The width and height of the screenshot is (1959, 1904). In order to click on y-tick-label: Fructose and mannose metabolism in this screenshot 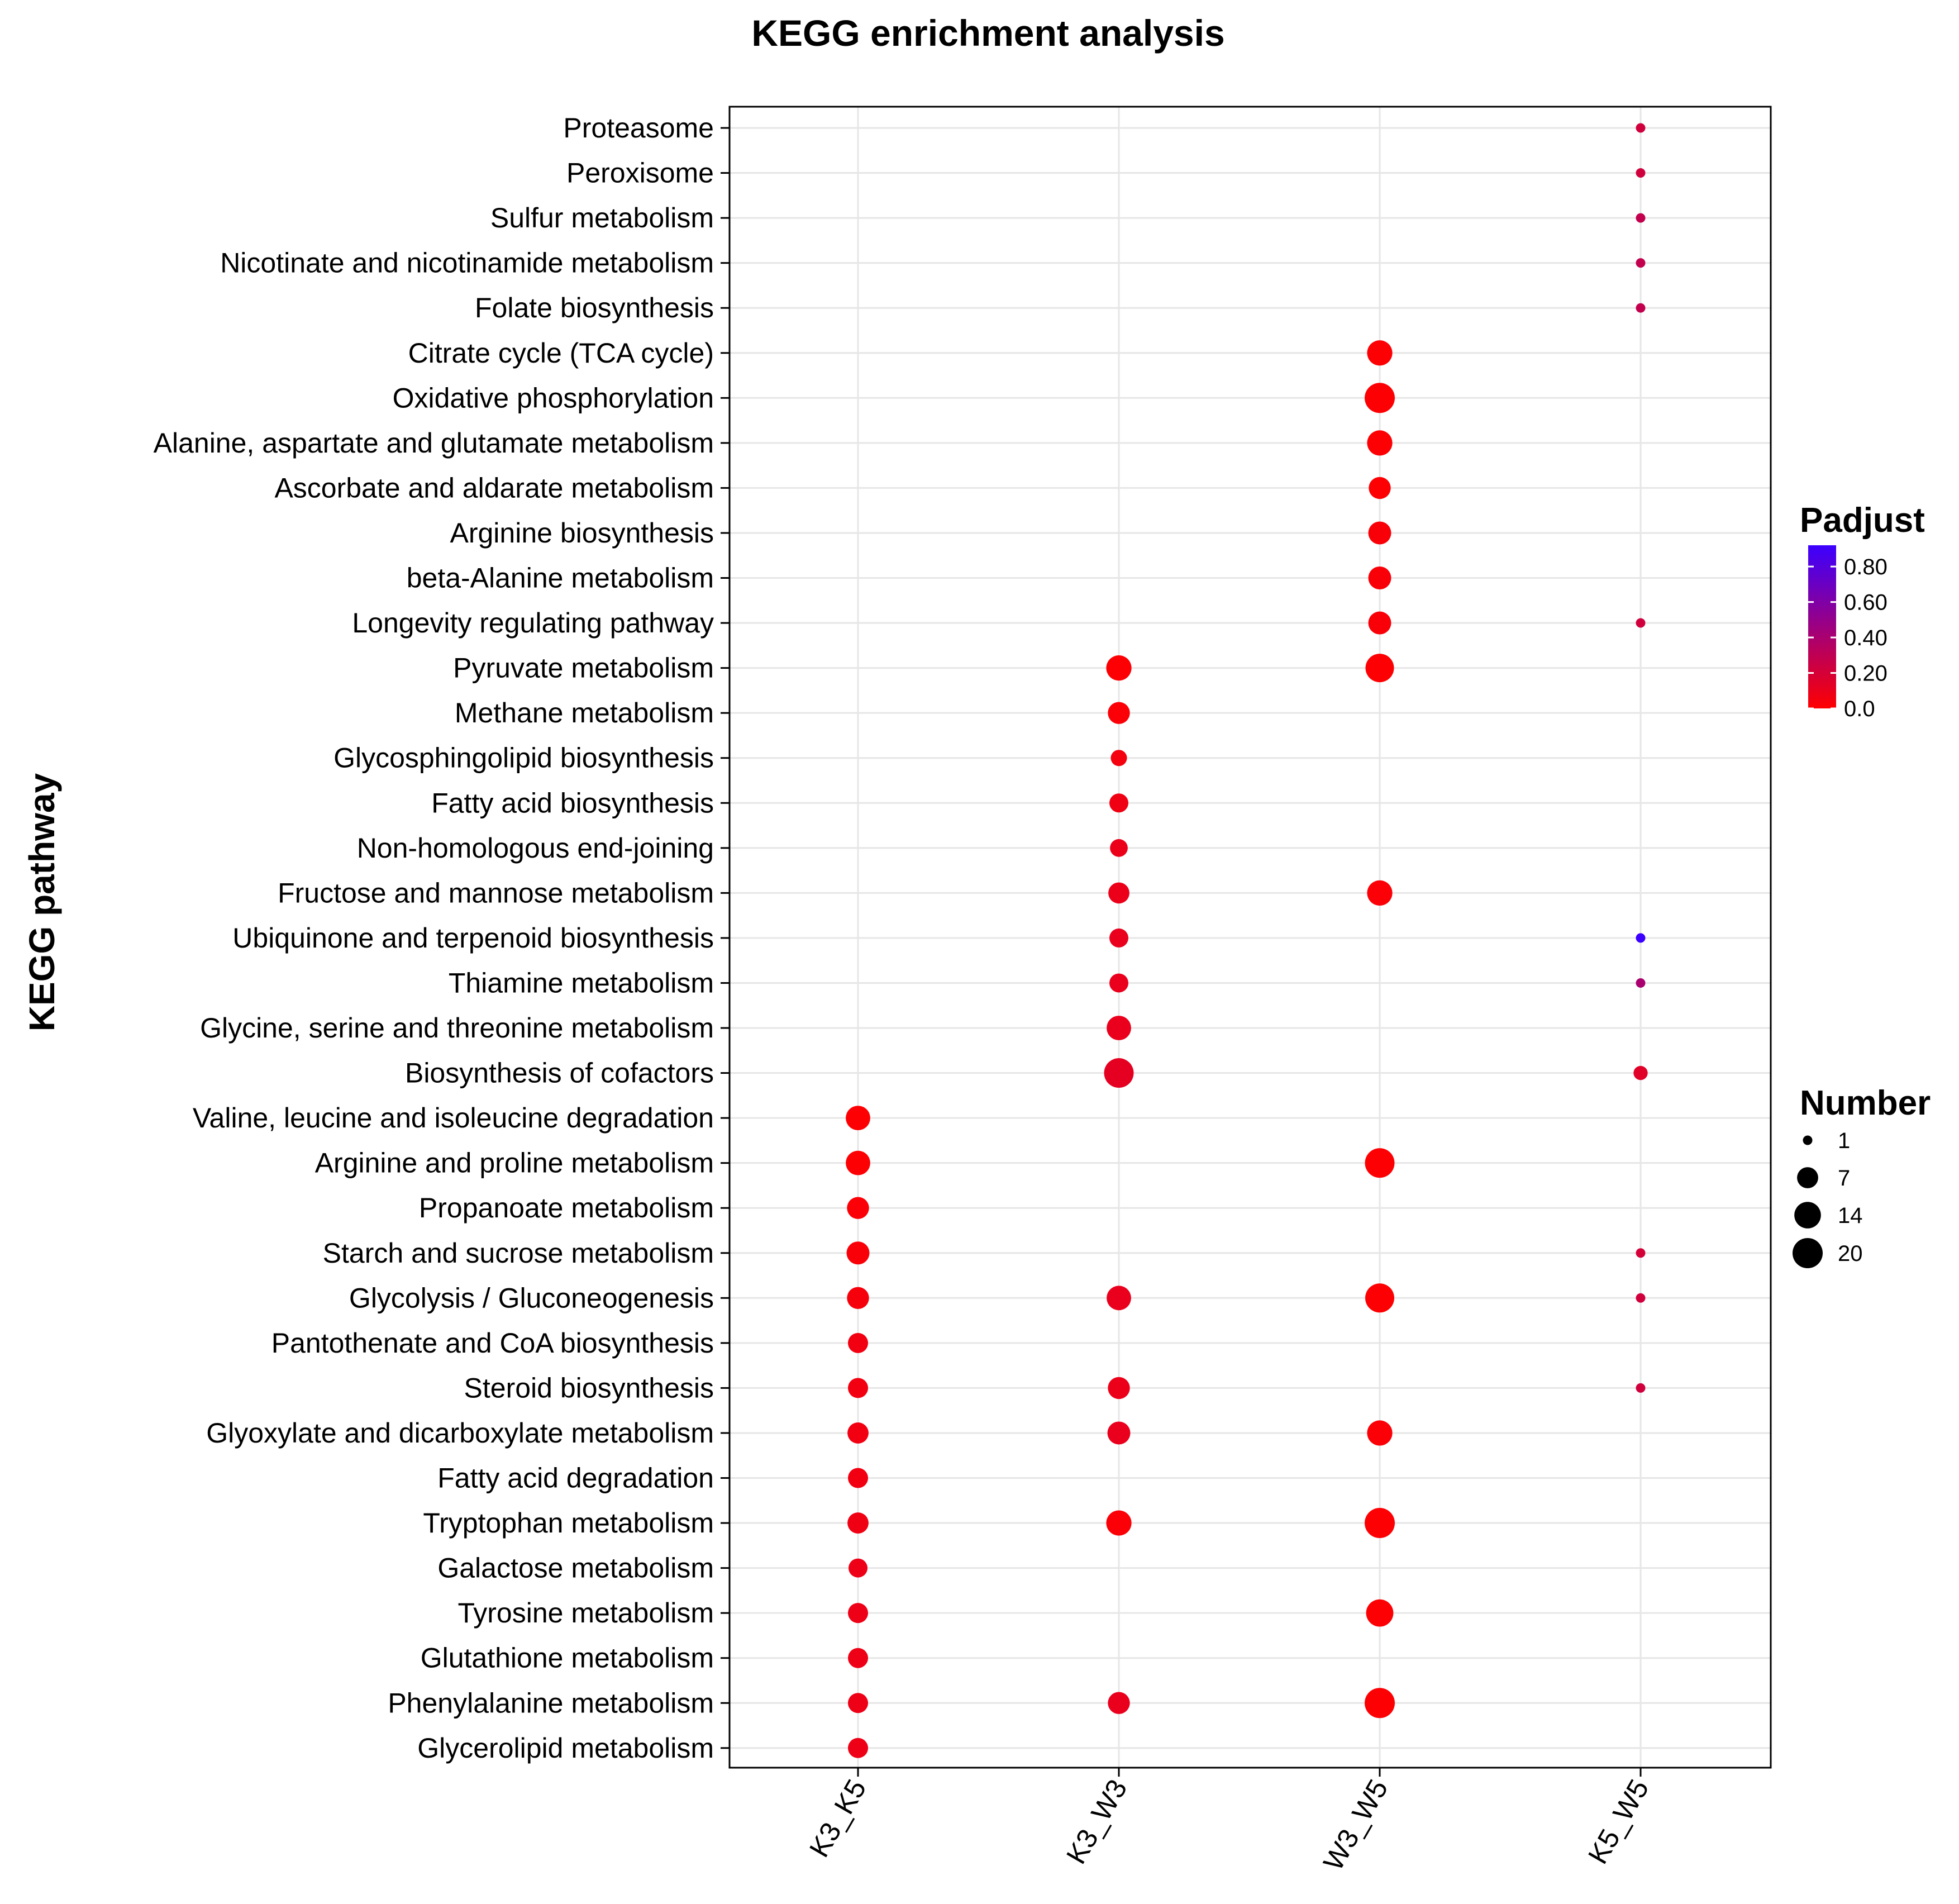, I will do `click(496, 892)`.